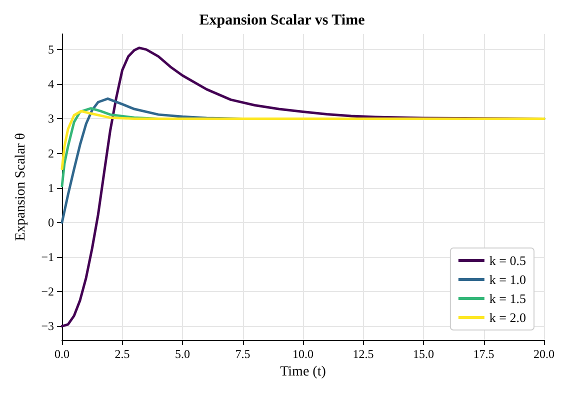  I want to click on x-tick-label: 20.0, so click(544, 354).